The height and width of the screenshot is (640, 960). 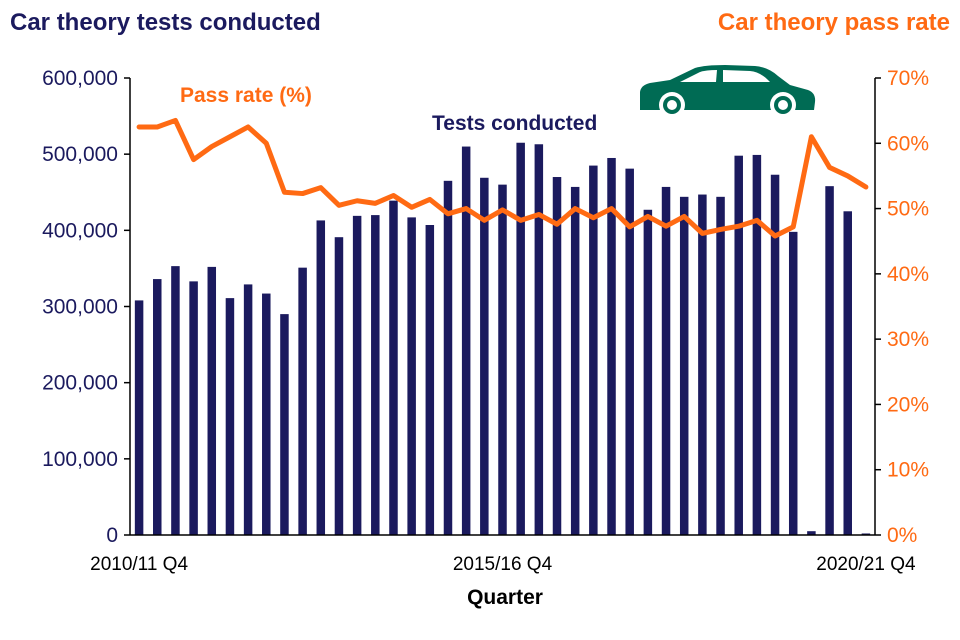 I want to click on left-tick-label: 600,000, so click(x=80, y=78).